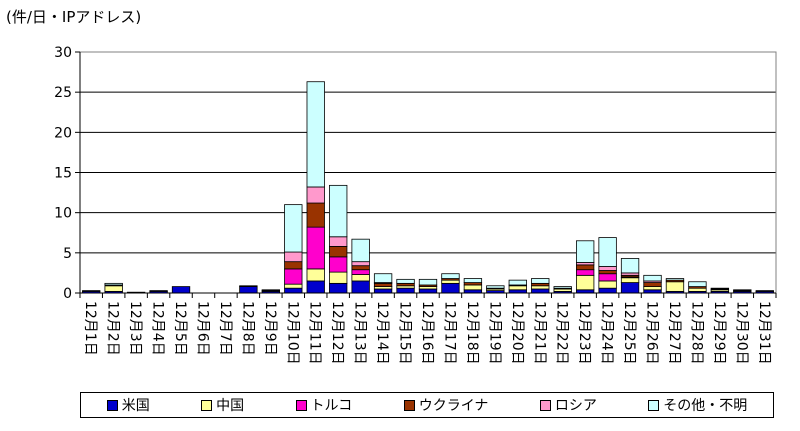 This screenshot has width=800, height=431. I want to click on x-tick-label: 12月10日, so click(292, 333).